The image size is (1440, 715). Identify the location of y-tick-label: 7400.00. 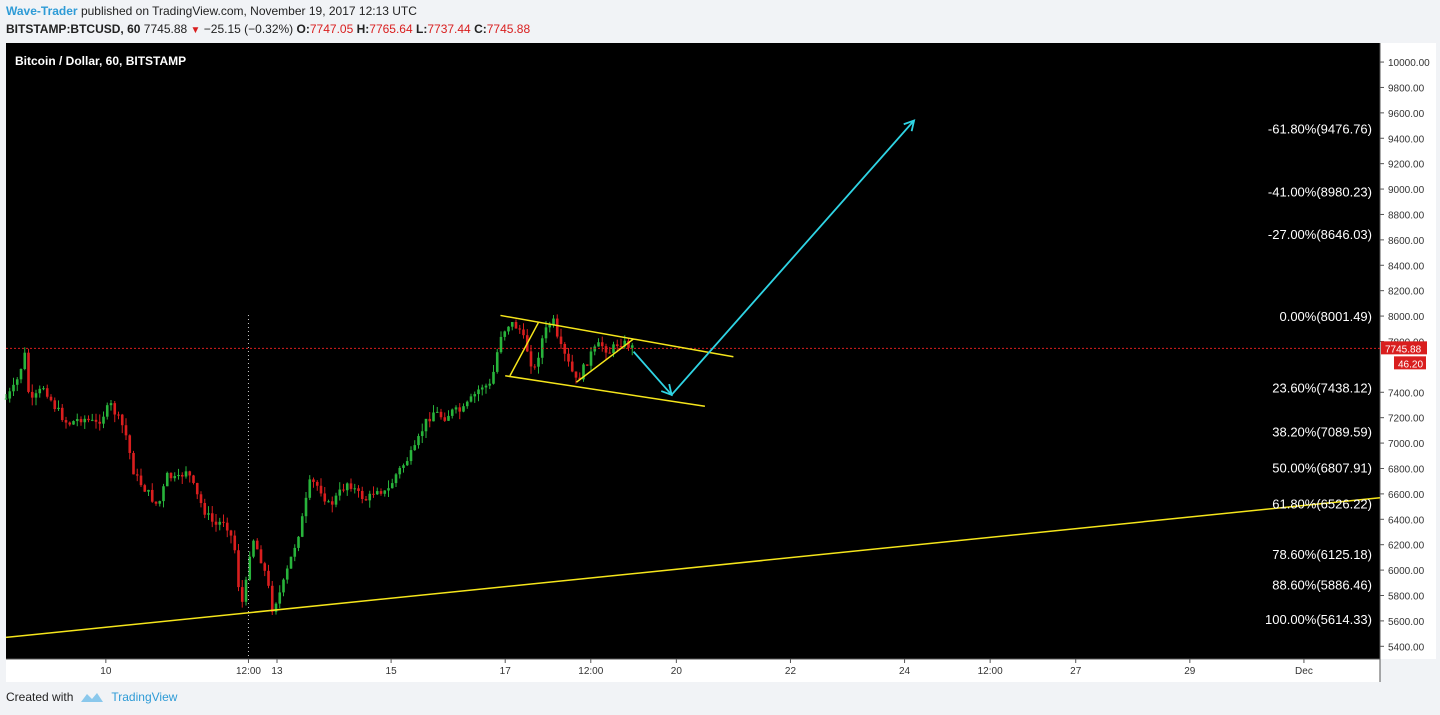
(1406, 393).